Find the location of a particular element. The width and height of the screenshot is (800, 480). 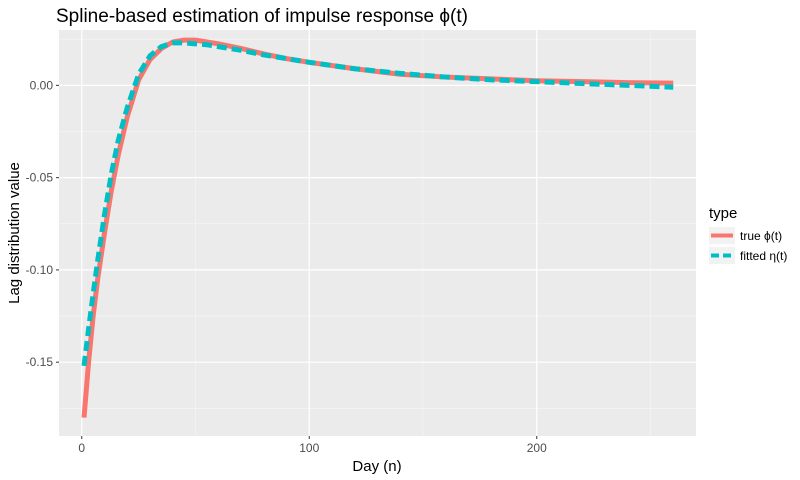

legend-item-fitted: fitted η(t) is located at coordinates (748, 255).